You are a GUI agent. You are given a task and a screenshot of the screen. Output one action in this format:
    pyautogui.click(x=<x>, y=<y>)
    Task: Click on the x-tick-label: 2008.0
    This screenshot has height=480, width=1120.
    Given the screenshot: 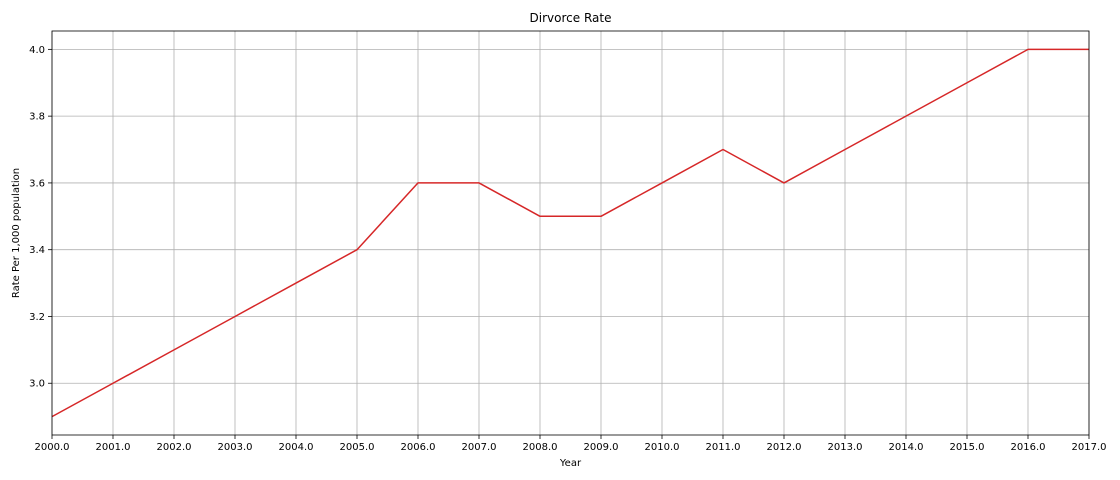 What is the action you would take?
    pyautogui.click(x=540, y=447)
    